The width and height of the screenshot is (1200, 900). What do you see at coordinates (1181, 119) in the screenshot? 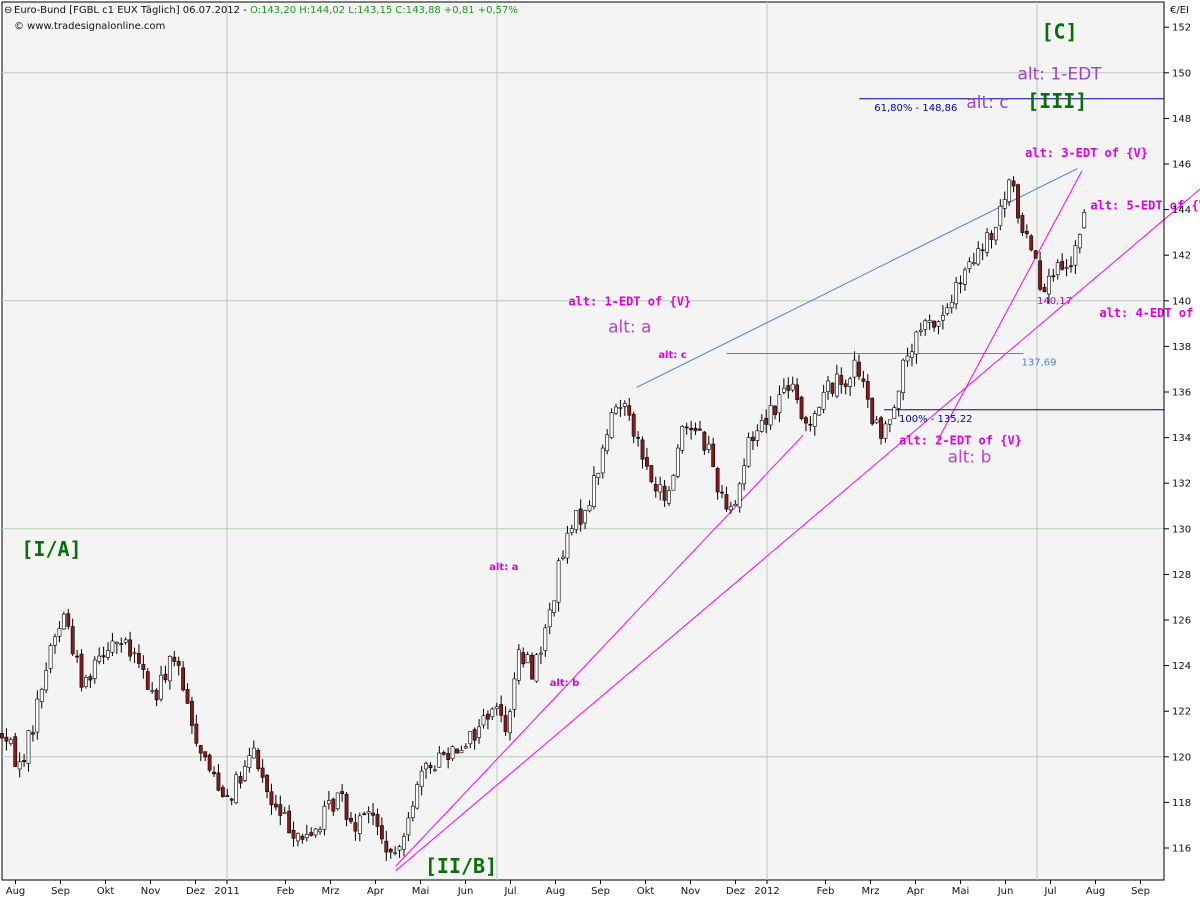
I see `y-tick-label: 148` at bounding box center [1181, 119].